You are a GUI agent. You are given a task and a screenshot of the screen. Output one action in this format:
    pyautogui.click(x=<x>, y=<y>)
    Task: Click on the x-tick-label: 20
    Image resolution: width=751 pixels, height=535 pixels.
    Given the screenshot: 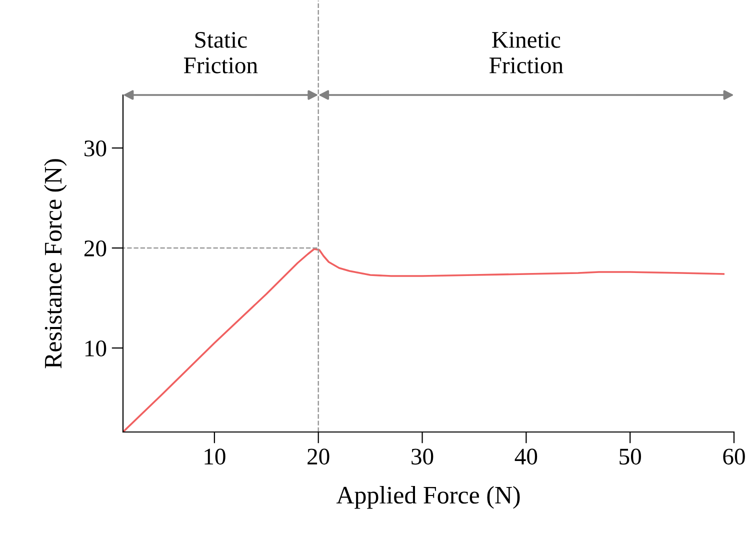 What is the action you would take?
    pyautogui.click(x=319, y=456)
    